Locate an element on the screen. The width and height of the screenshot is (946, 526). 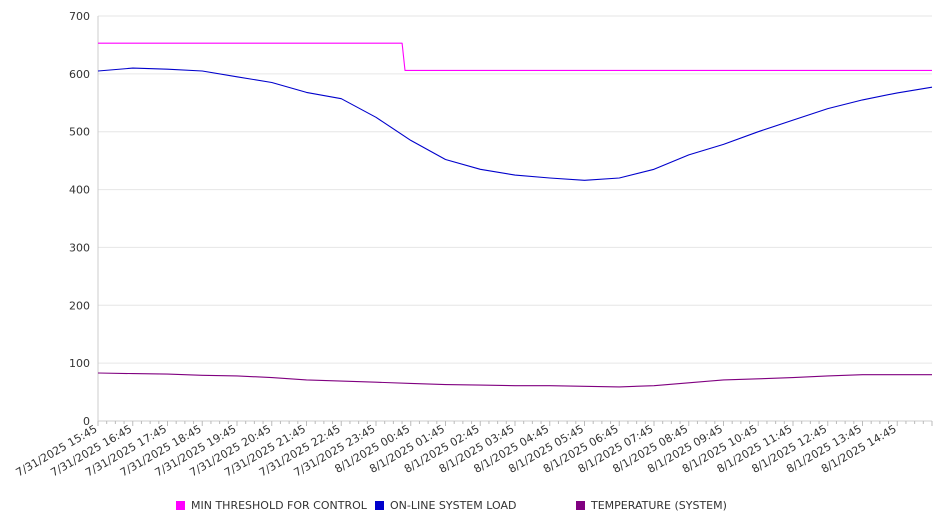
legend-item-min-threshold: MIN THRESHOLD FOR CONTROL is located at coordinates (271, 505).